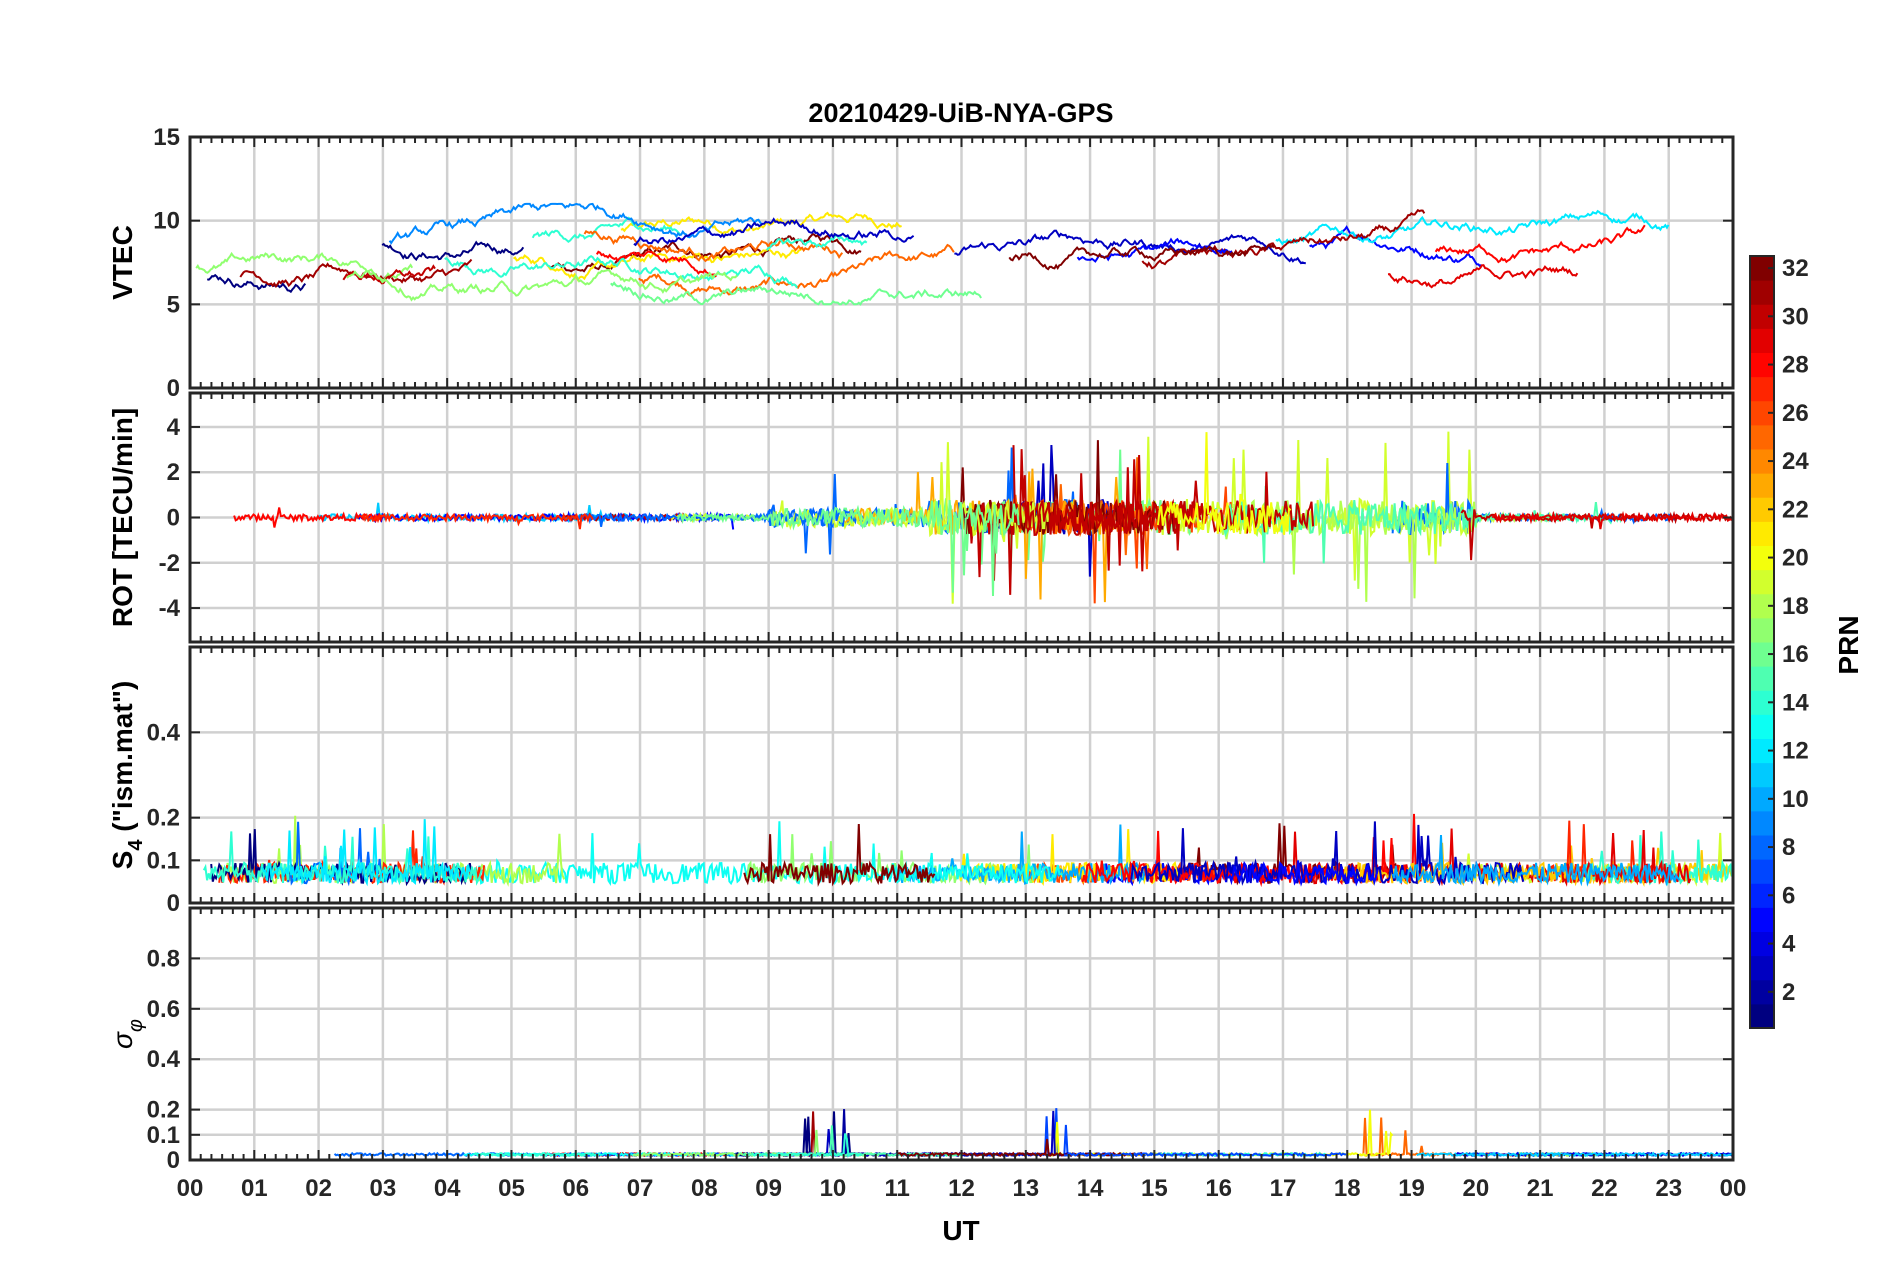 This screenshot has width=1902, height=1272. I want to click on x-tick-label: 04, so click(447, 1188).